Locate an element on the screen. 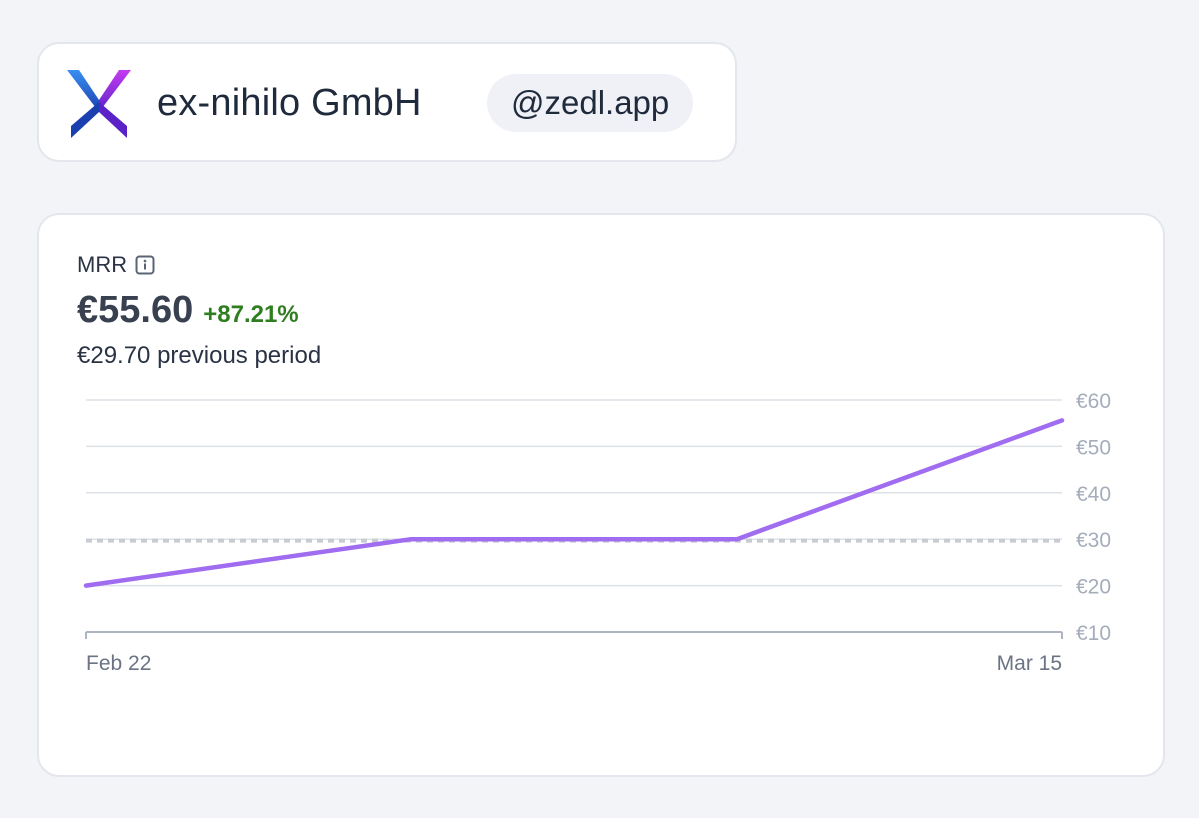 Image resolution: width=1199 pixels, height=818 pixels. metric-label: MRR is located at coordinates (102, 264).